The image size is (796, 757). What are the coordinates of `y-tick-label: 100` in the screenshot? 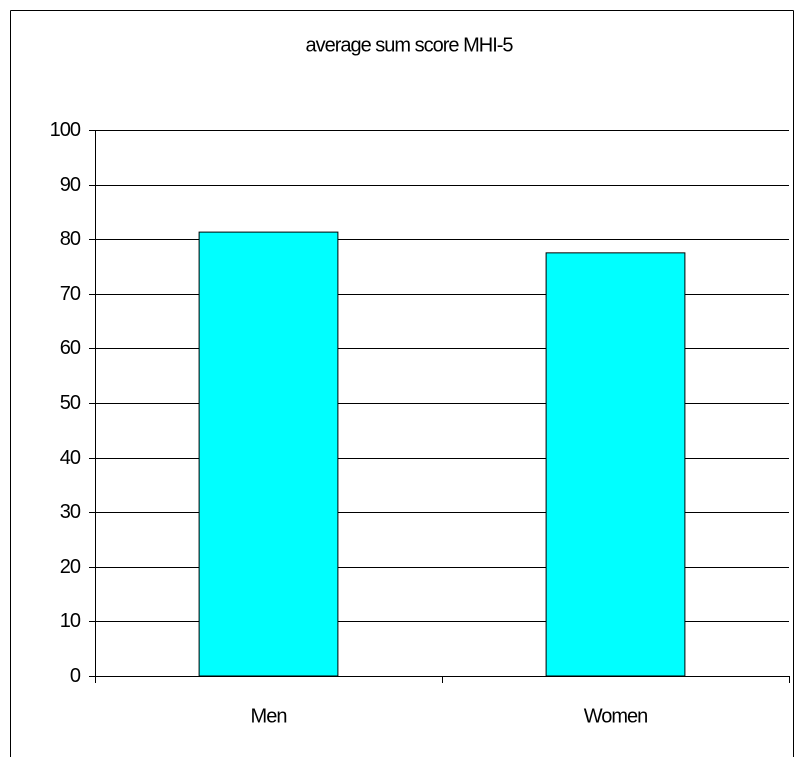 It's located at (65, 130).